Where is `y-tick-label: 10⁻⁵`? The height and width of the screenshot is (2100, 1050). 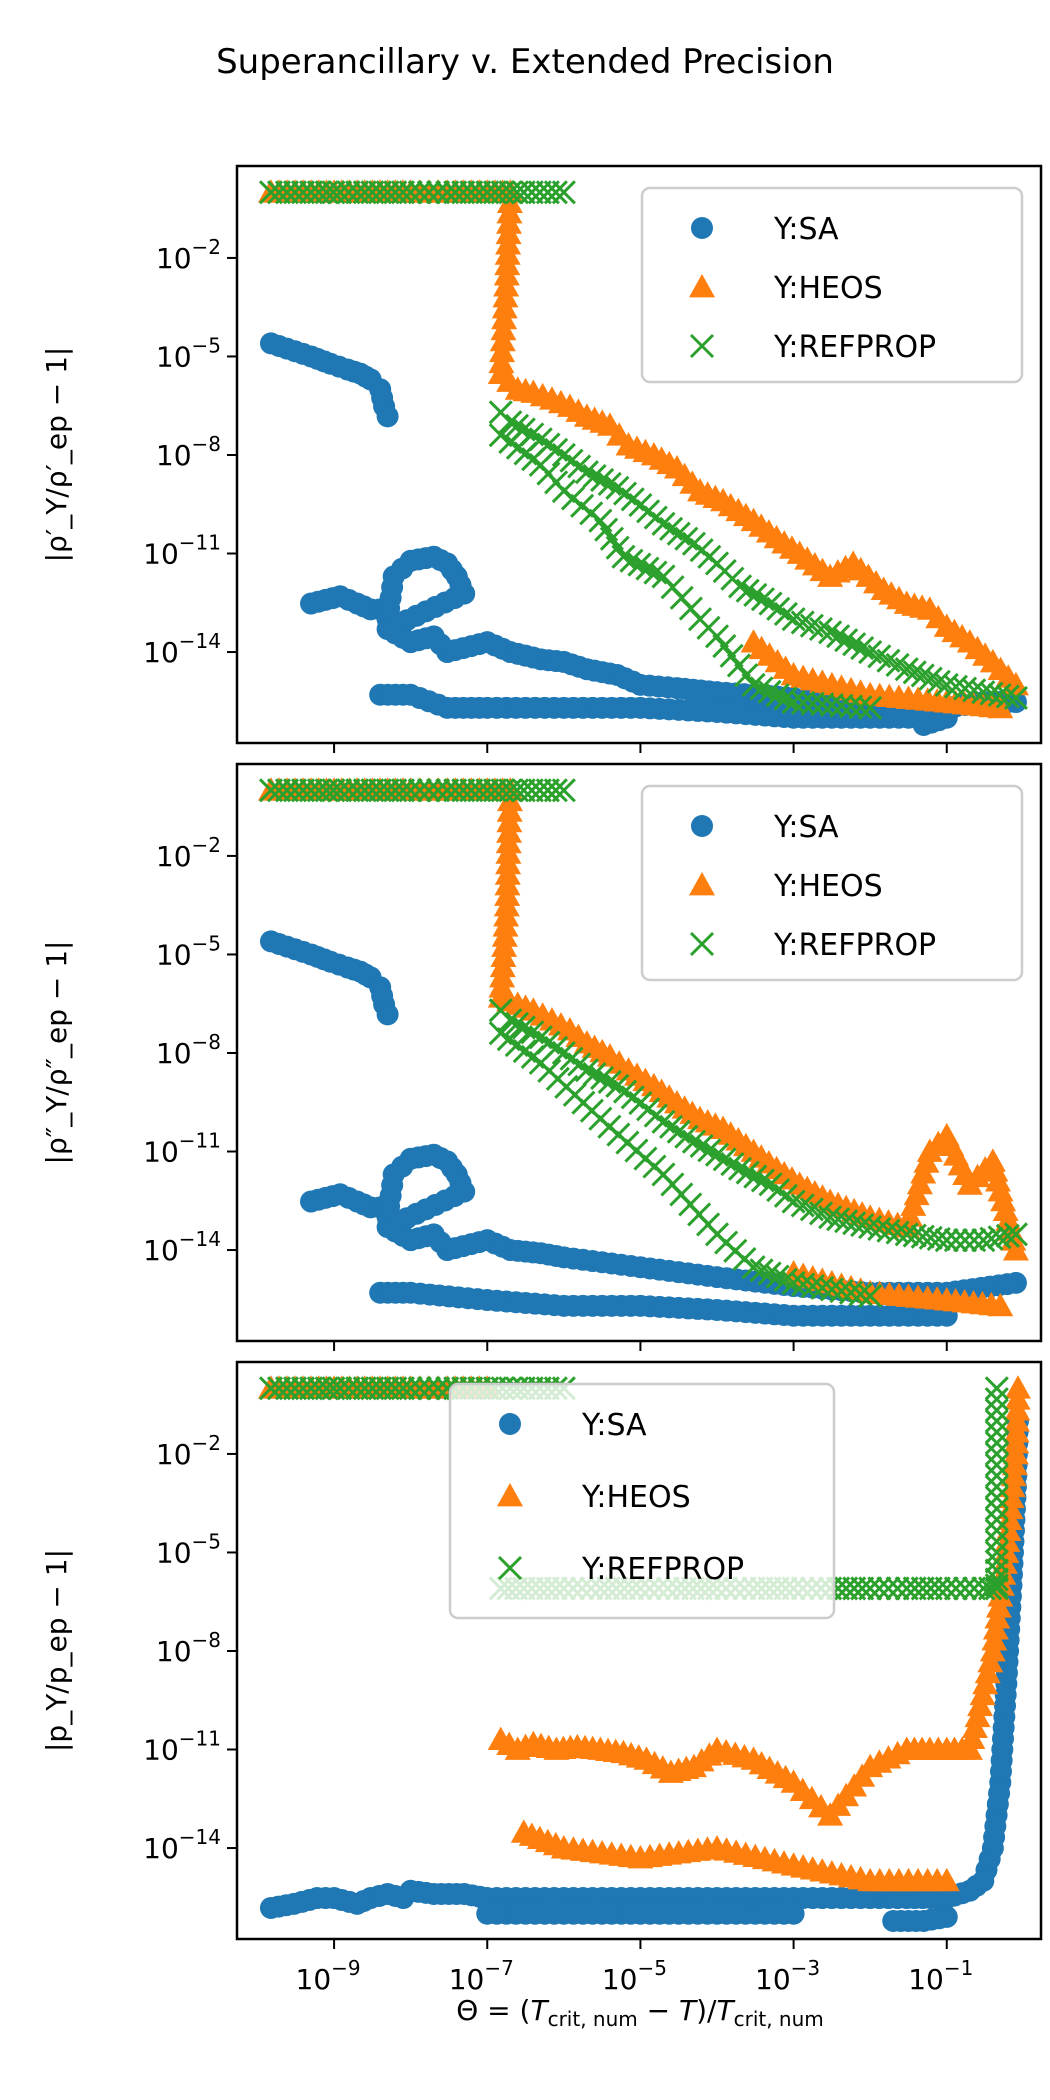 y-tick-label: 10⁻⁵ is located at coordinates (188, 1549).